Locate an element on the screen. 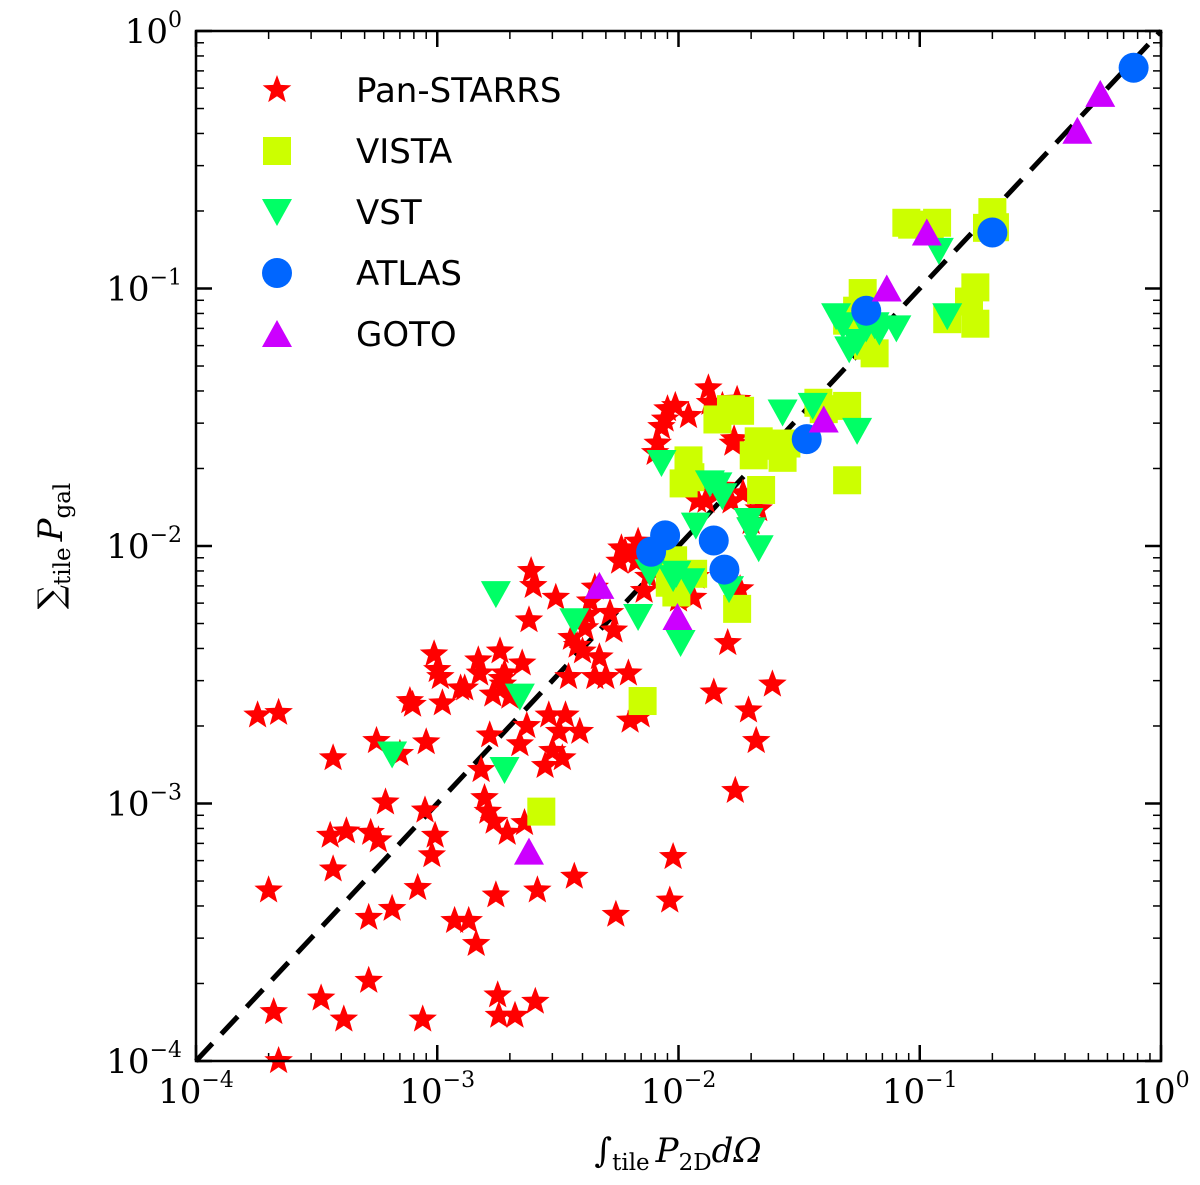 The height and width of the screenshot is (1185, 1200). legend: Pan-STARRS VISTA VST ATLAS GOTO is located at coordinates (411, 213).